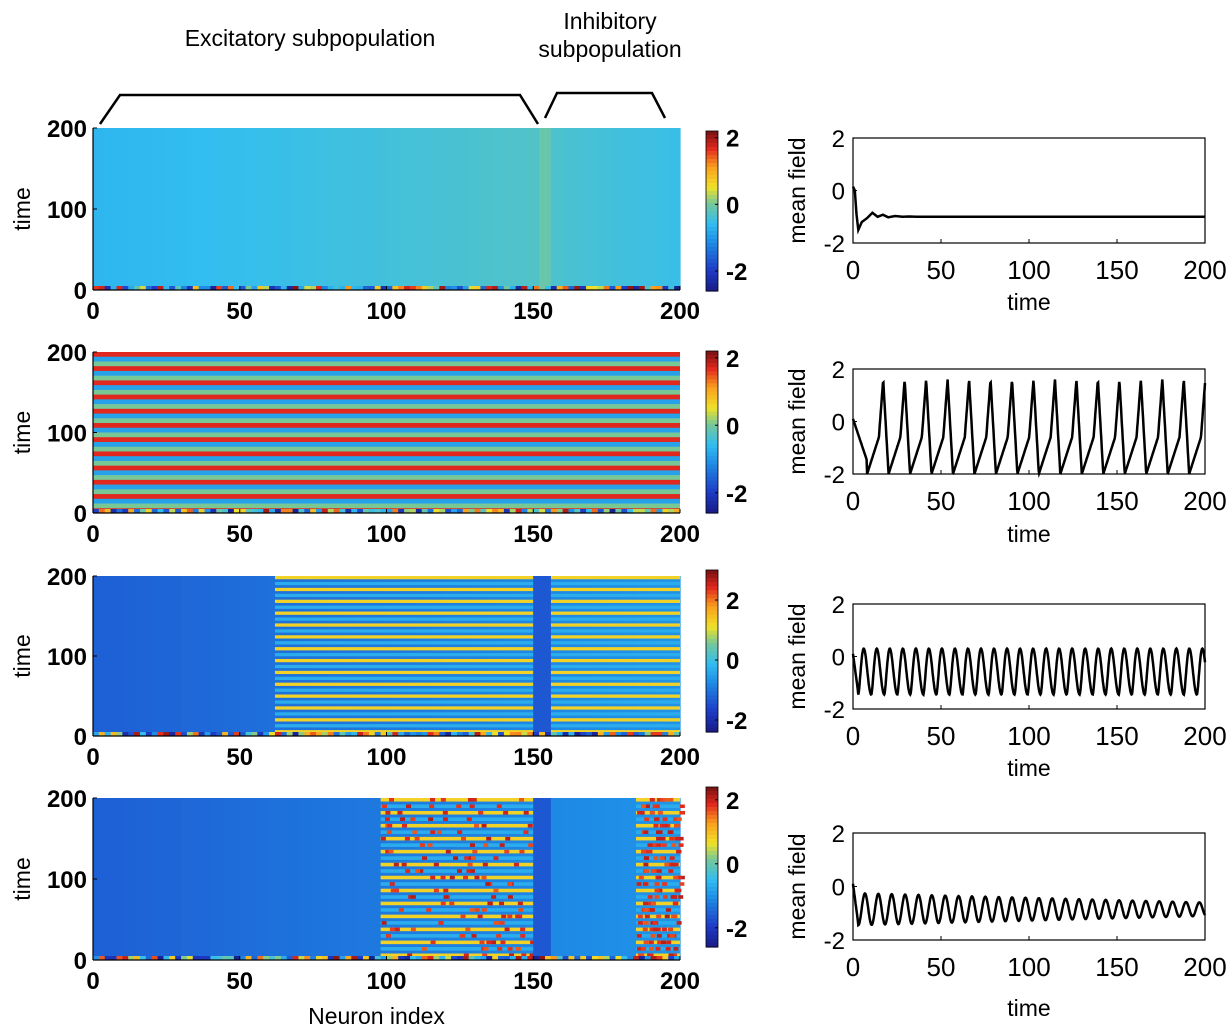 This screenshot has width=1229, height=1031. Describe the element at coordinates (533, 311) in the screenshot. I see `raster-x-tick-label: 150` at that location.